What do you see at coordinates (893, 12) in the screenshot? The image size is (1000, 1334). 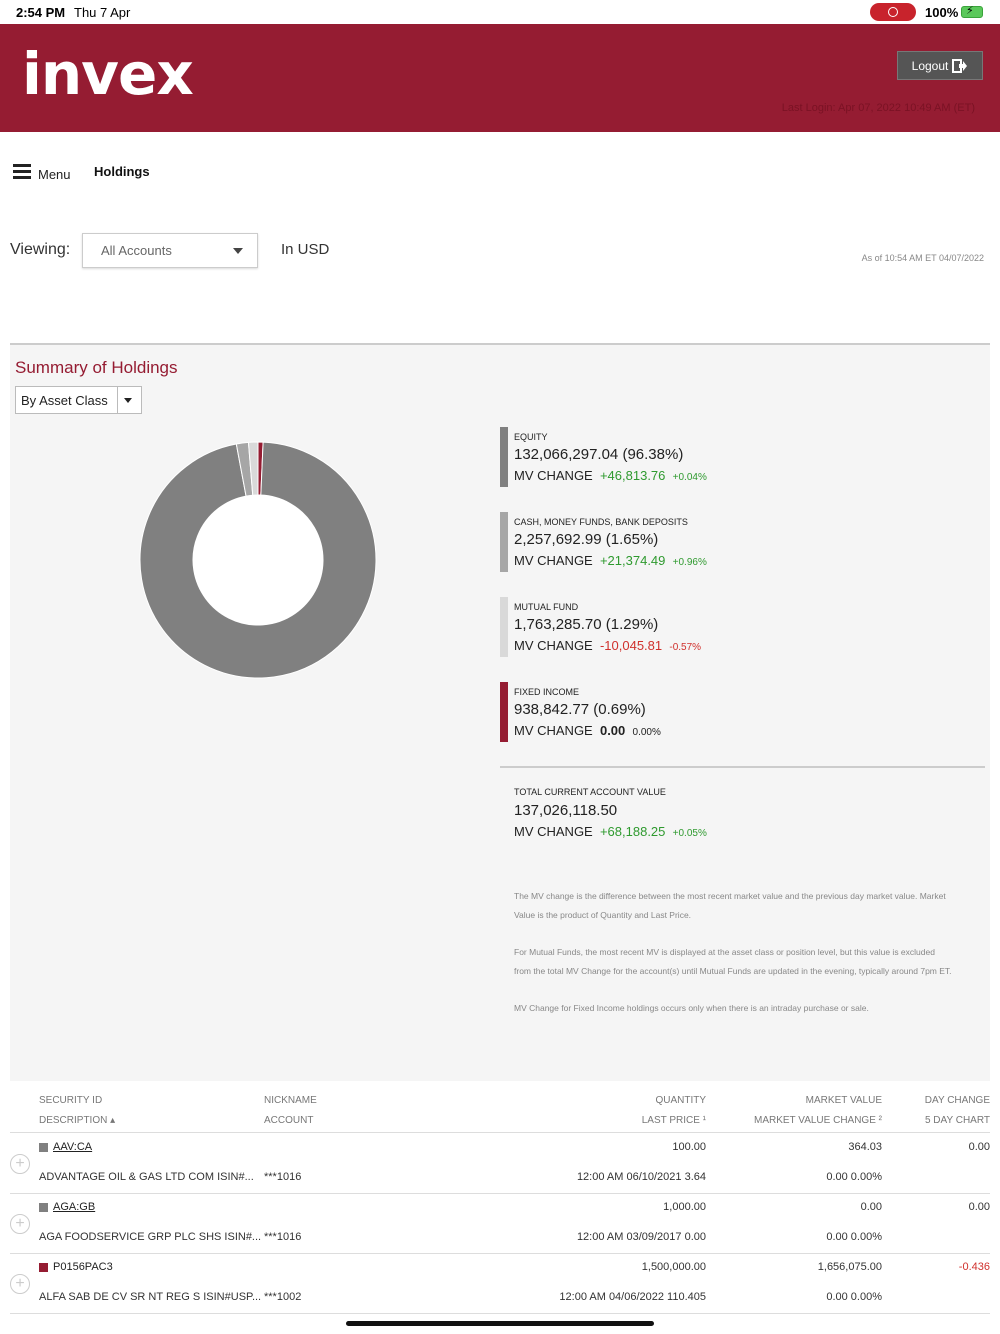 I see `screen-record-icon` at bounding box center [893, 12].